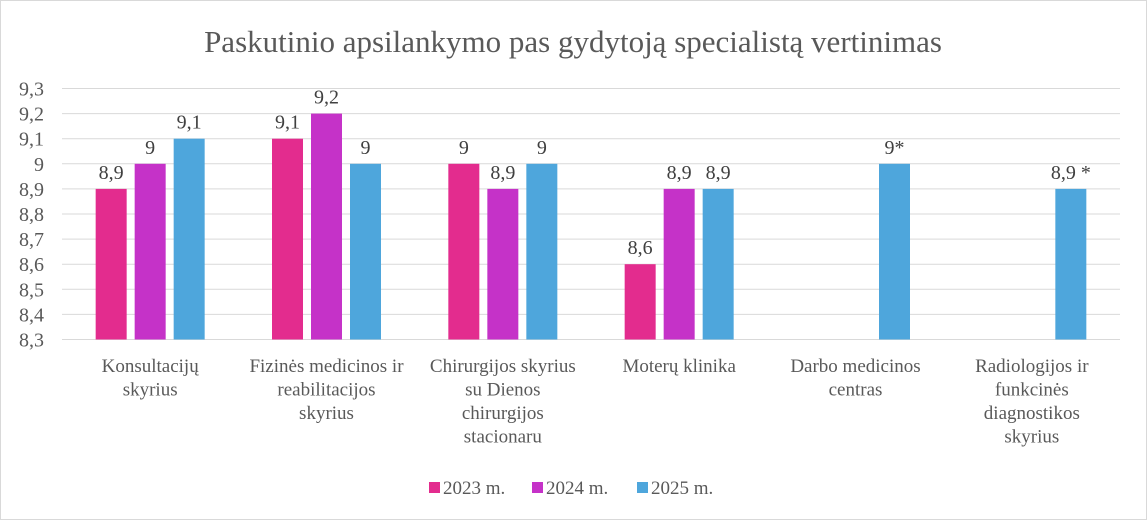  Describe the element at coordinates (682, 488) in the screenshot. I see `legend-label: 2025 m.` at that location.